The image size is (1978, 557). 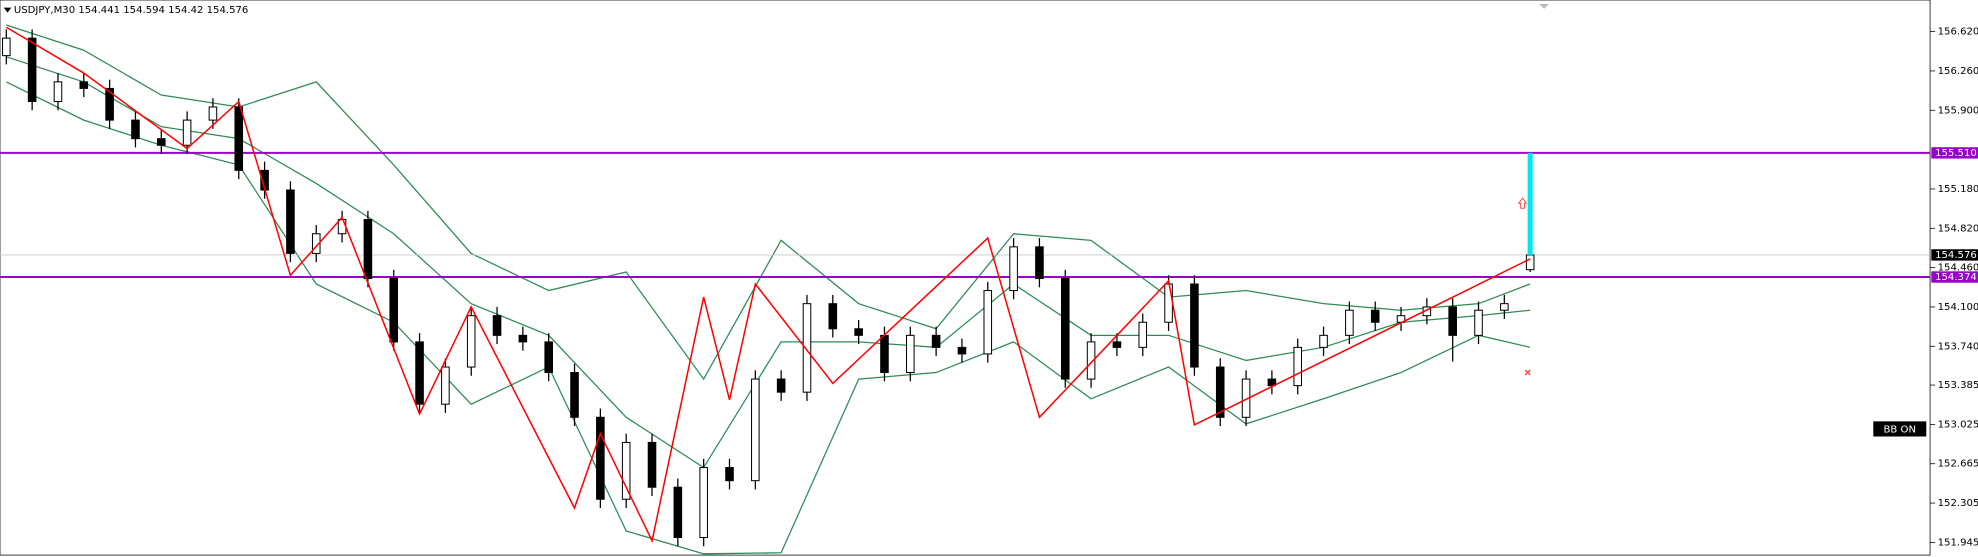 I want to click on level-label: 154.374, so click(x=1956, y=277).